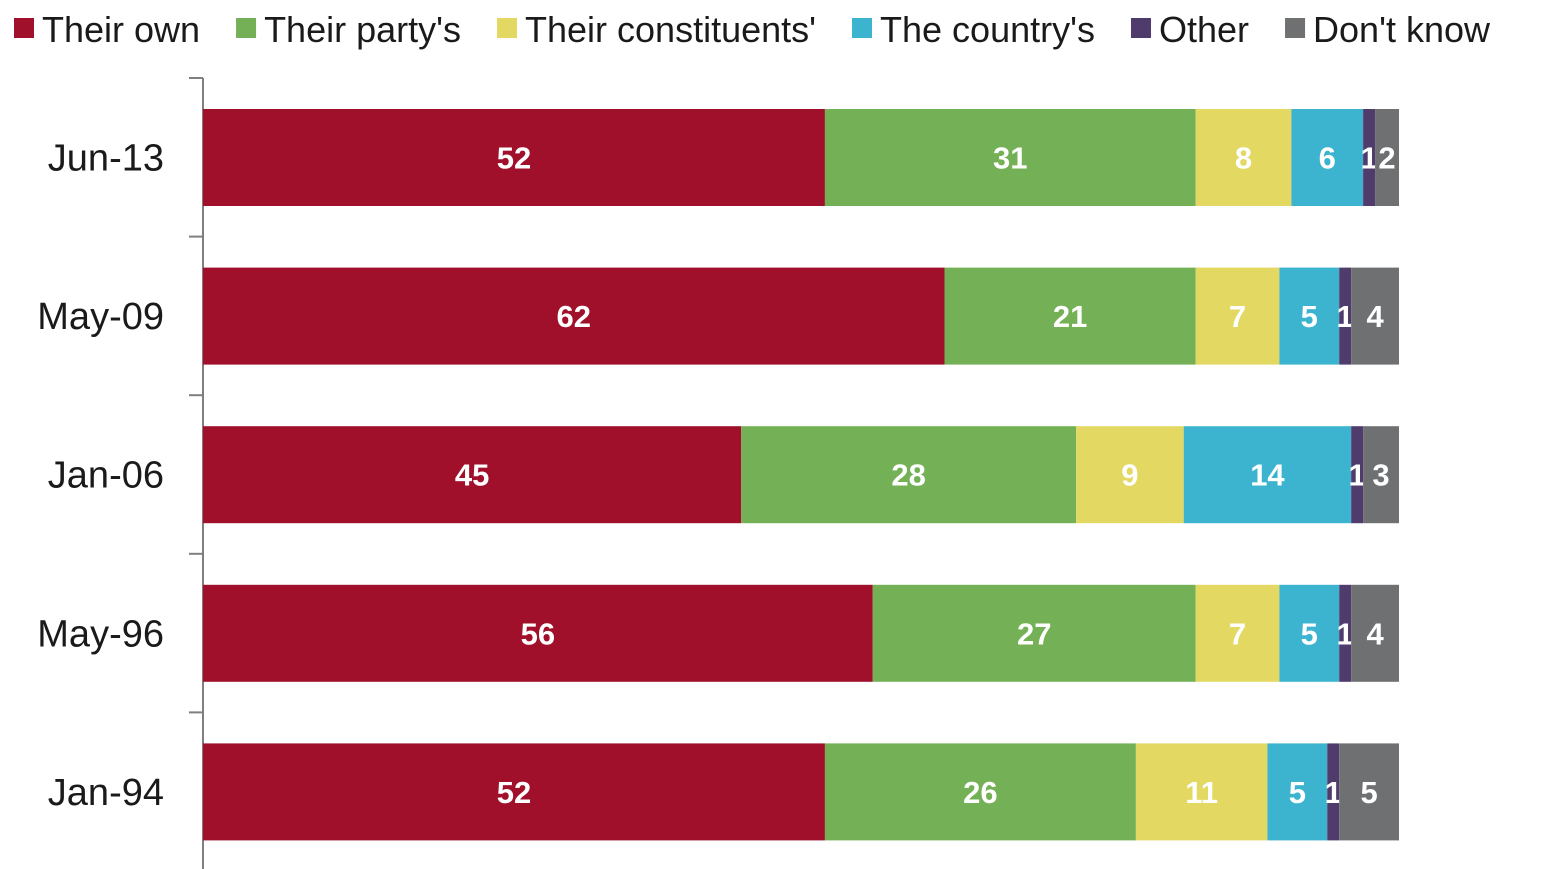 This screenshot has height=869, width=1555. I want to click on data-label: 9, so click(1129, 475).